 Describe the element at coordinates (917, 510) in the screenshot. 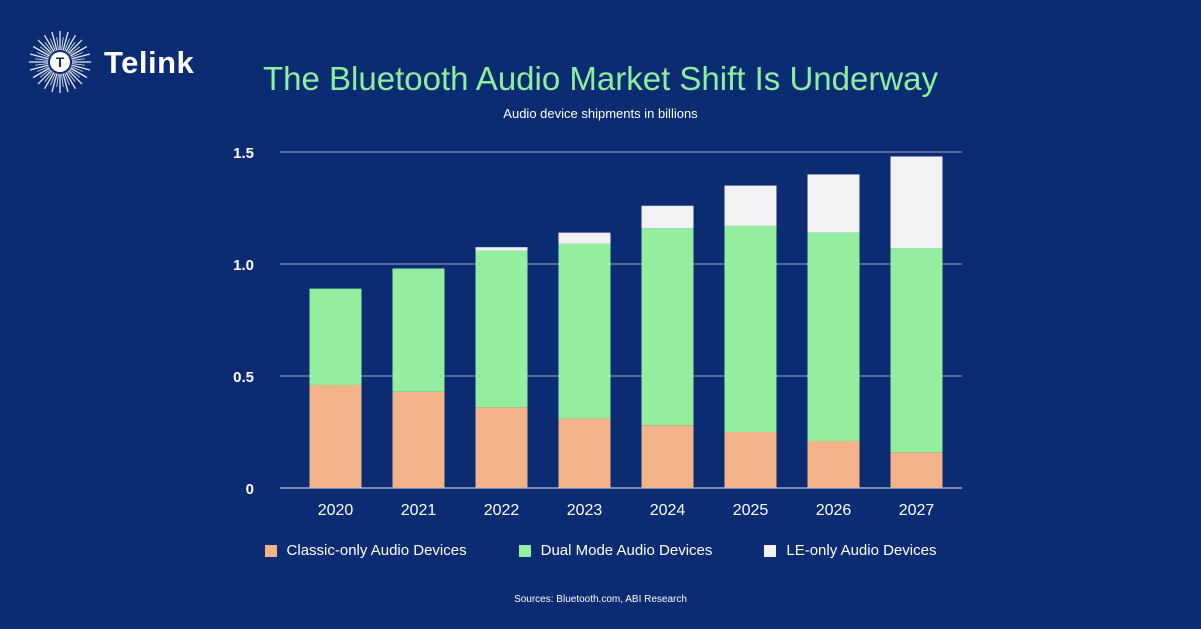

I see `x-tick-label: 2027` at that location.